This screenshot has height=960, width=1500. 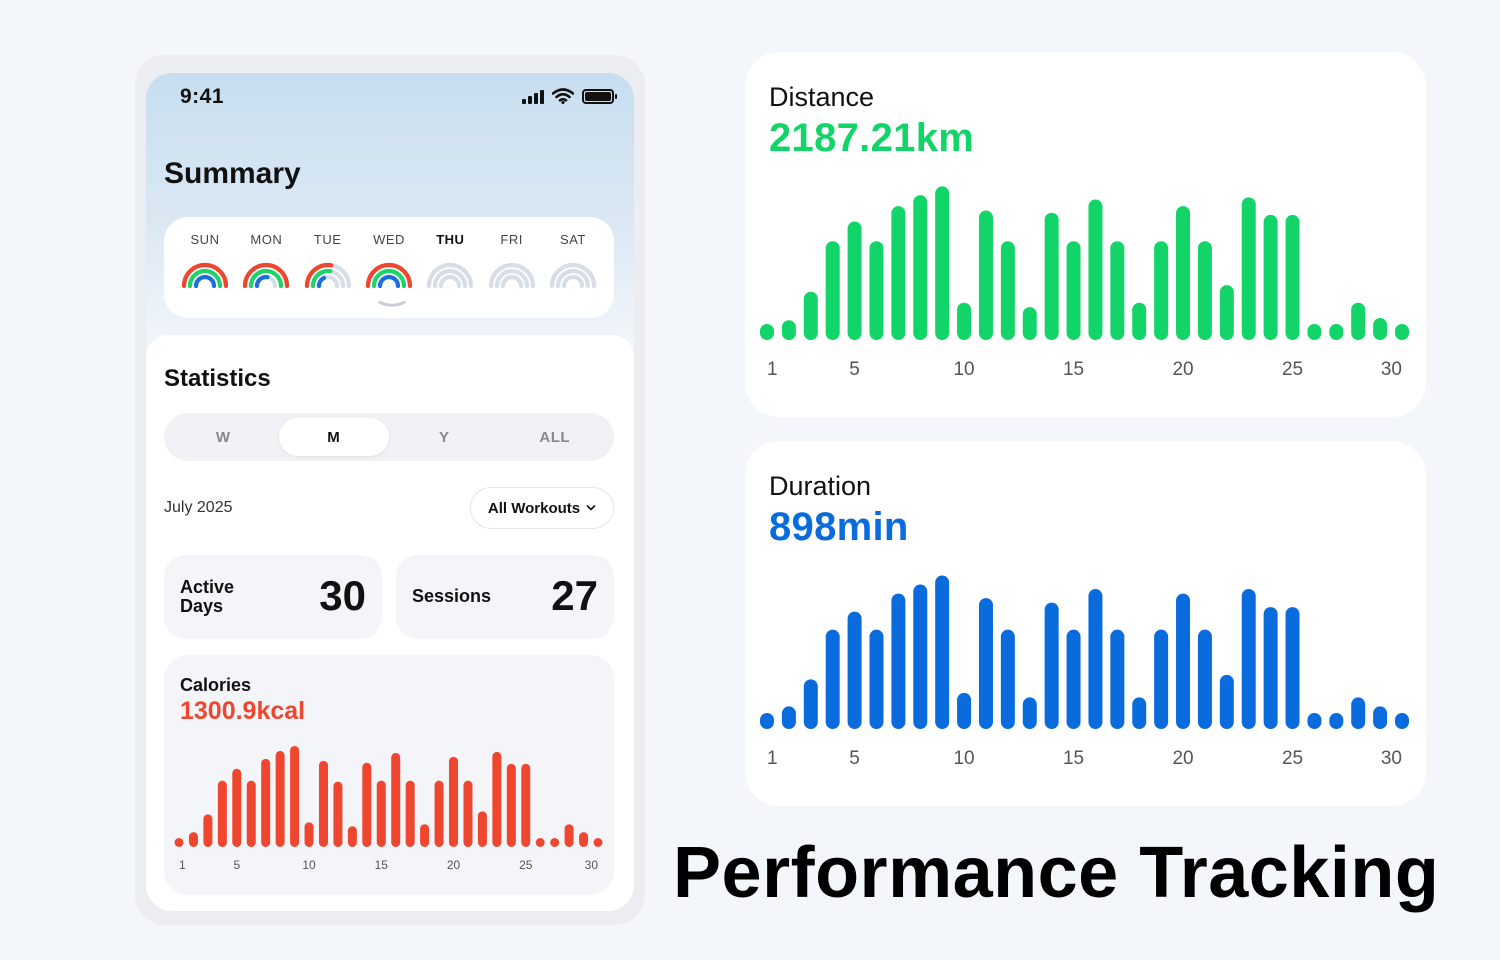 I want to click on tab-all: ALL, so click(x=555, y=437).